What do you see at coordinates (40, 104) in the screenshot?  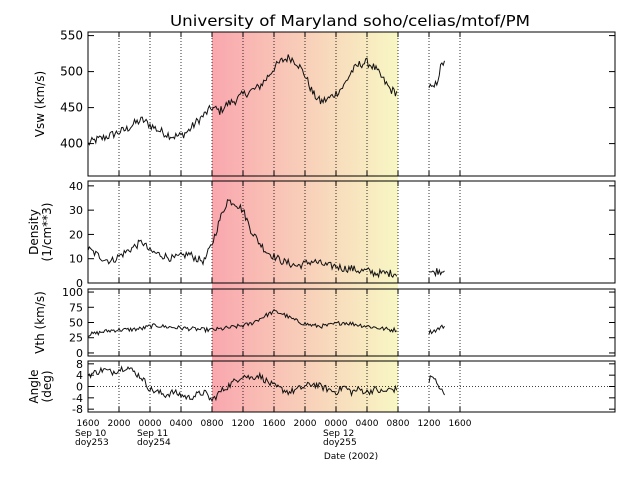 I see `y-axis-label: Vsw (km/s)` at bounding box center [40, 104].